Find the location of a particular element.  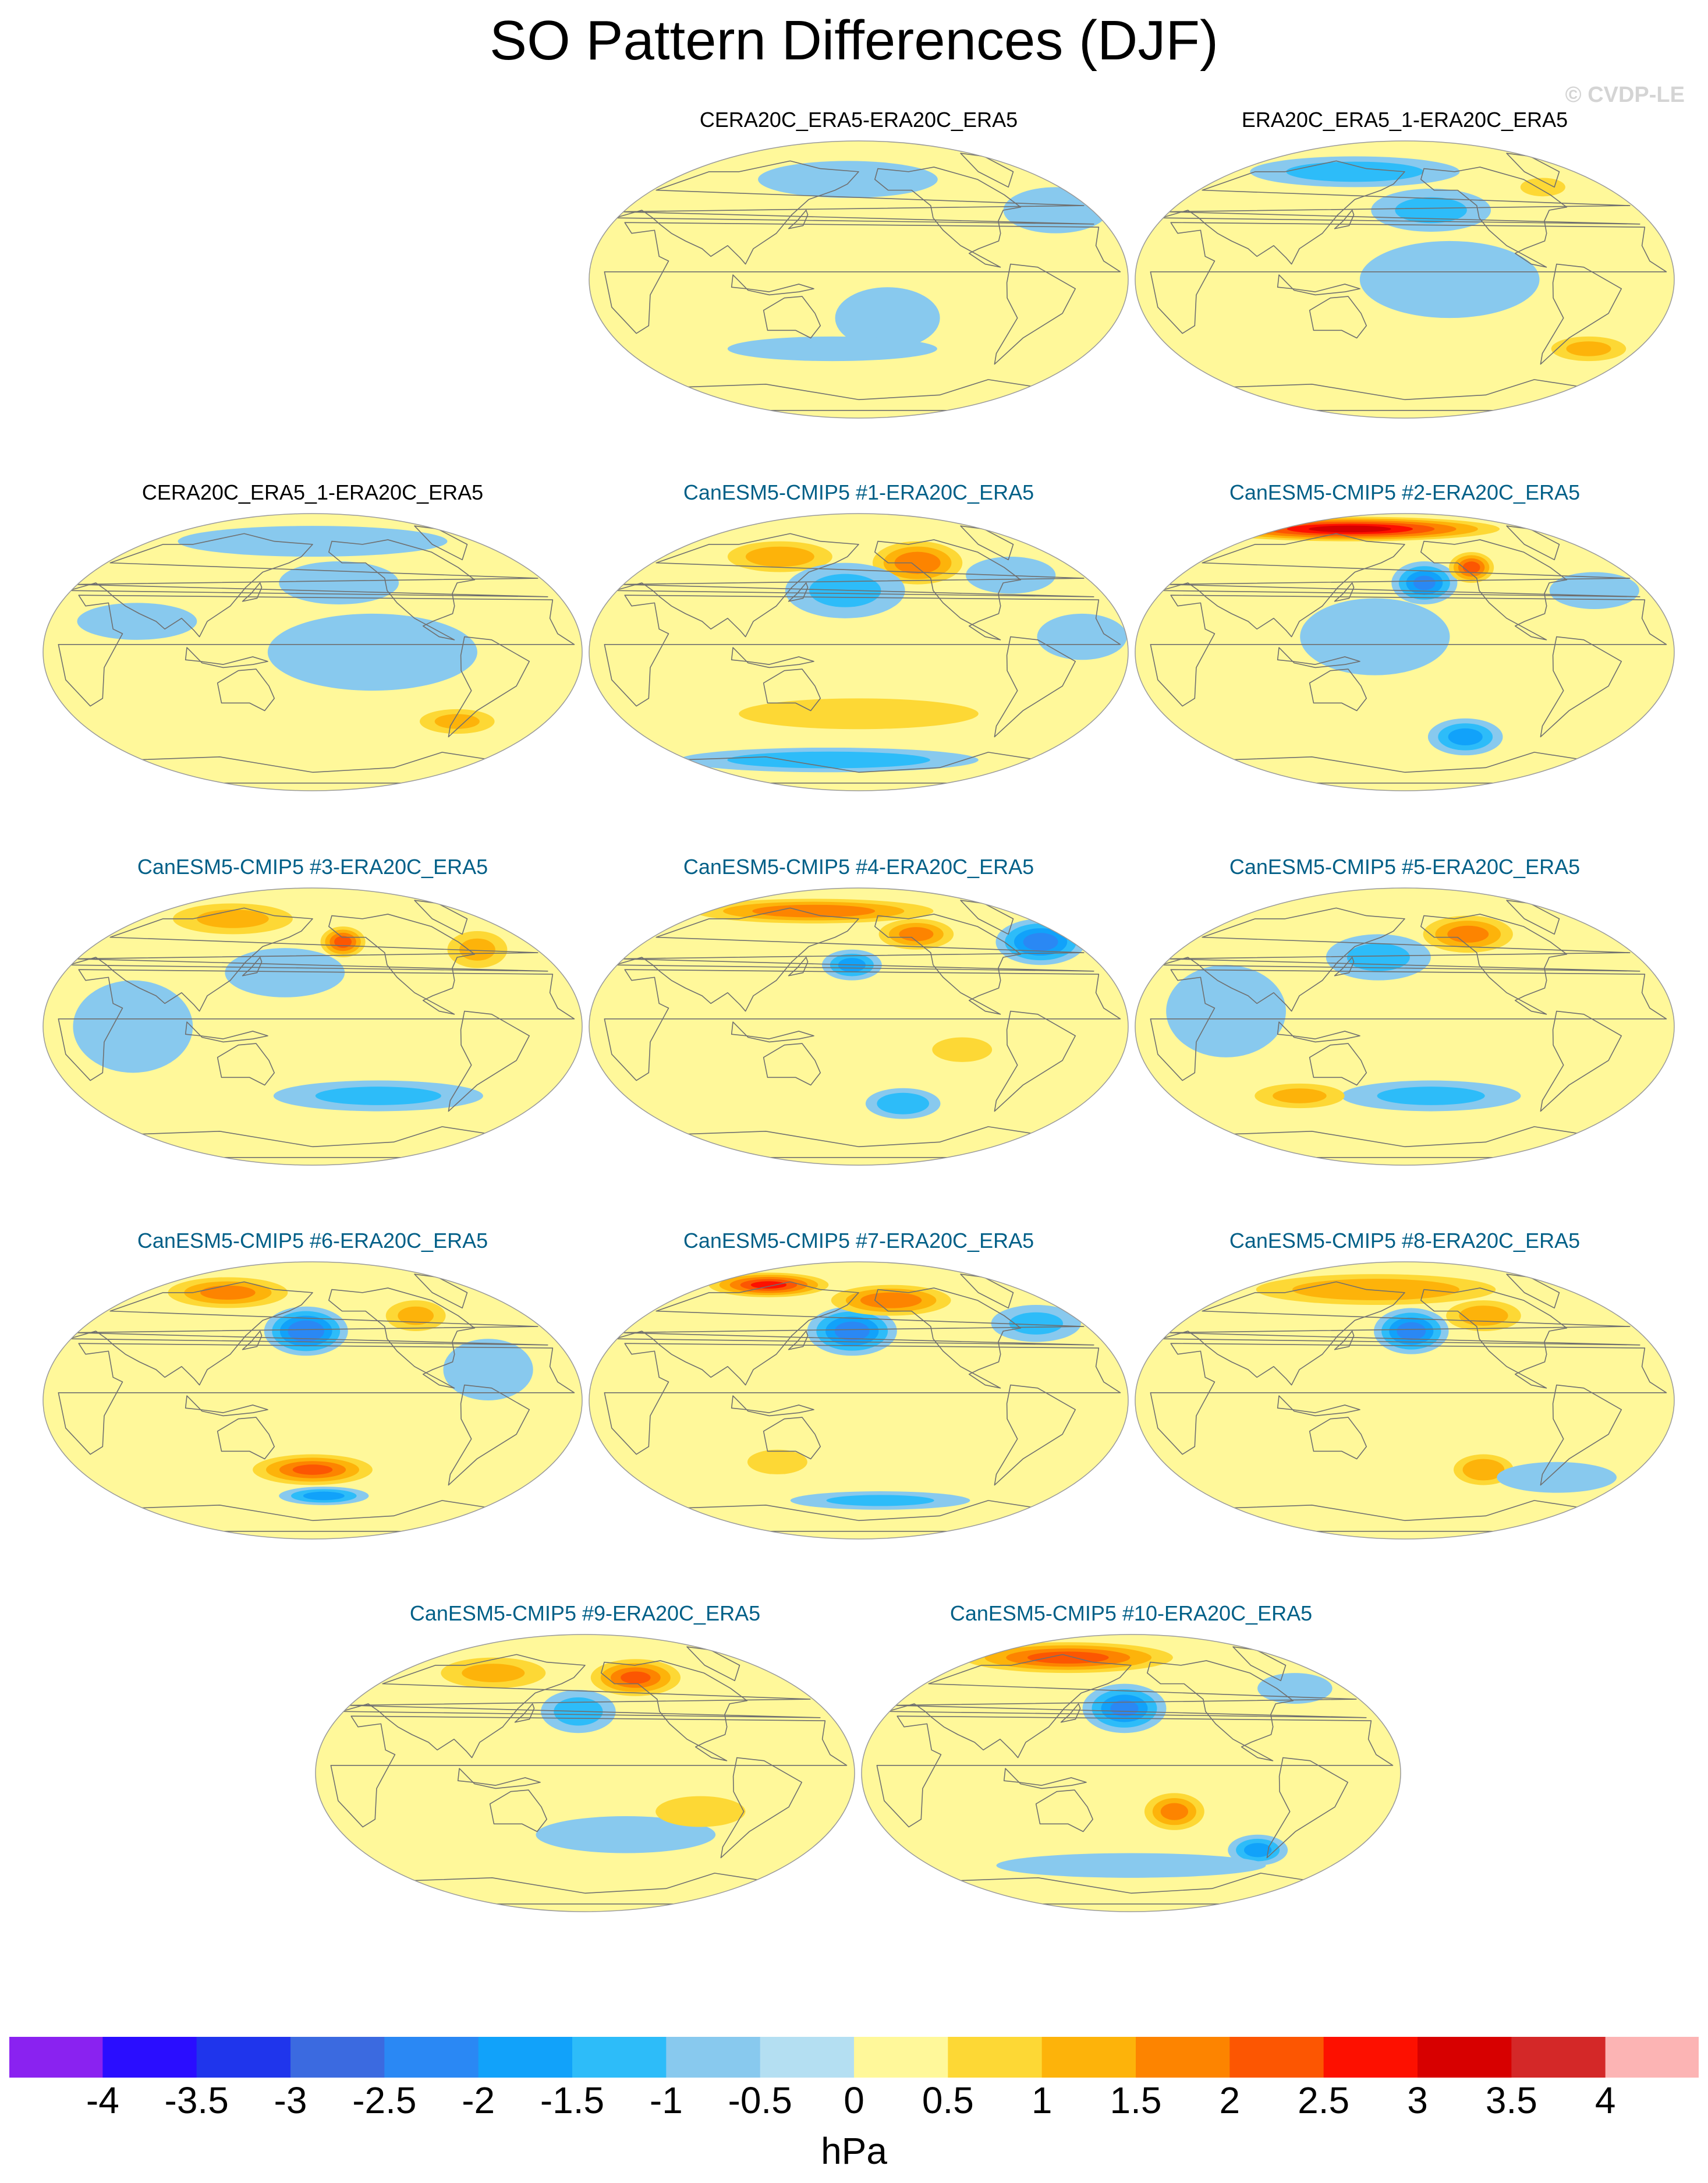

colorbar-tick-label: 3 is located at coordinates (1417, 2100).